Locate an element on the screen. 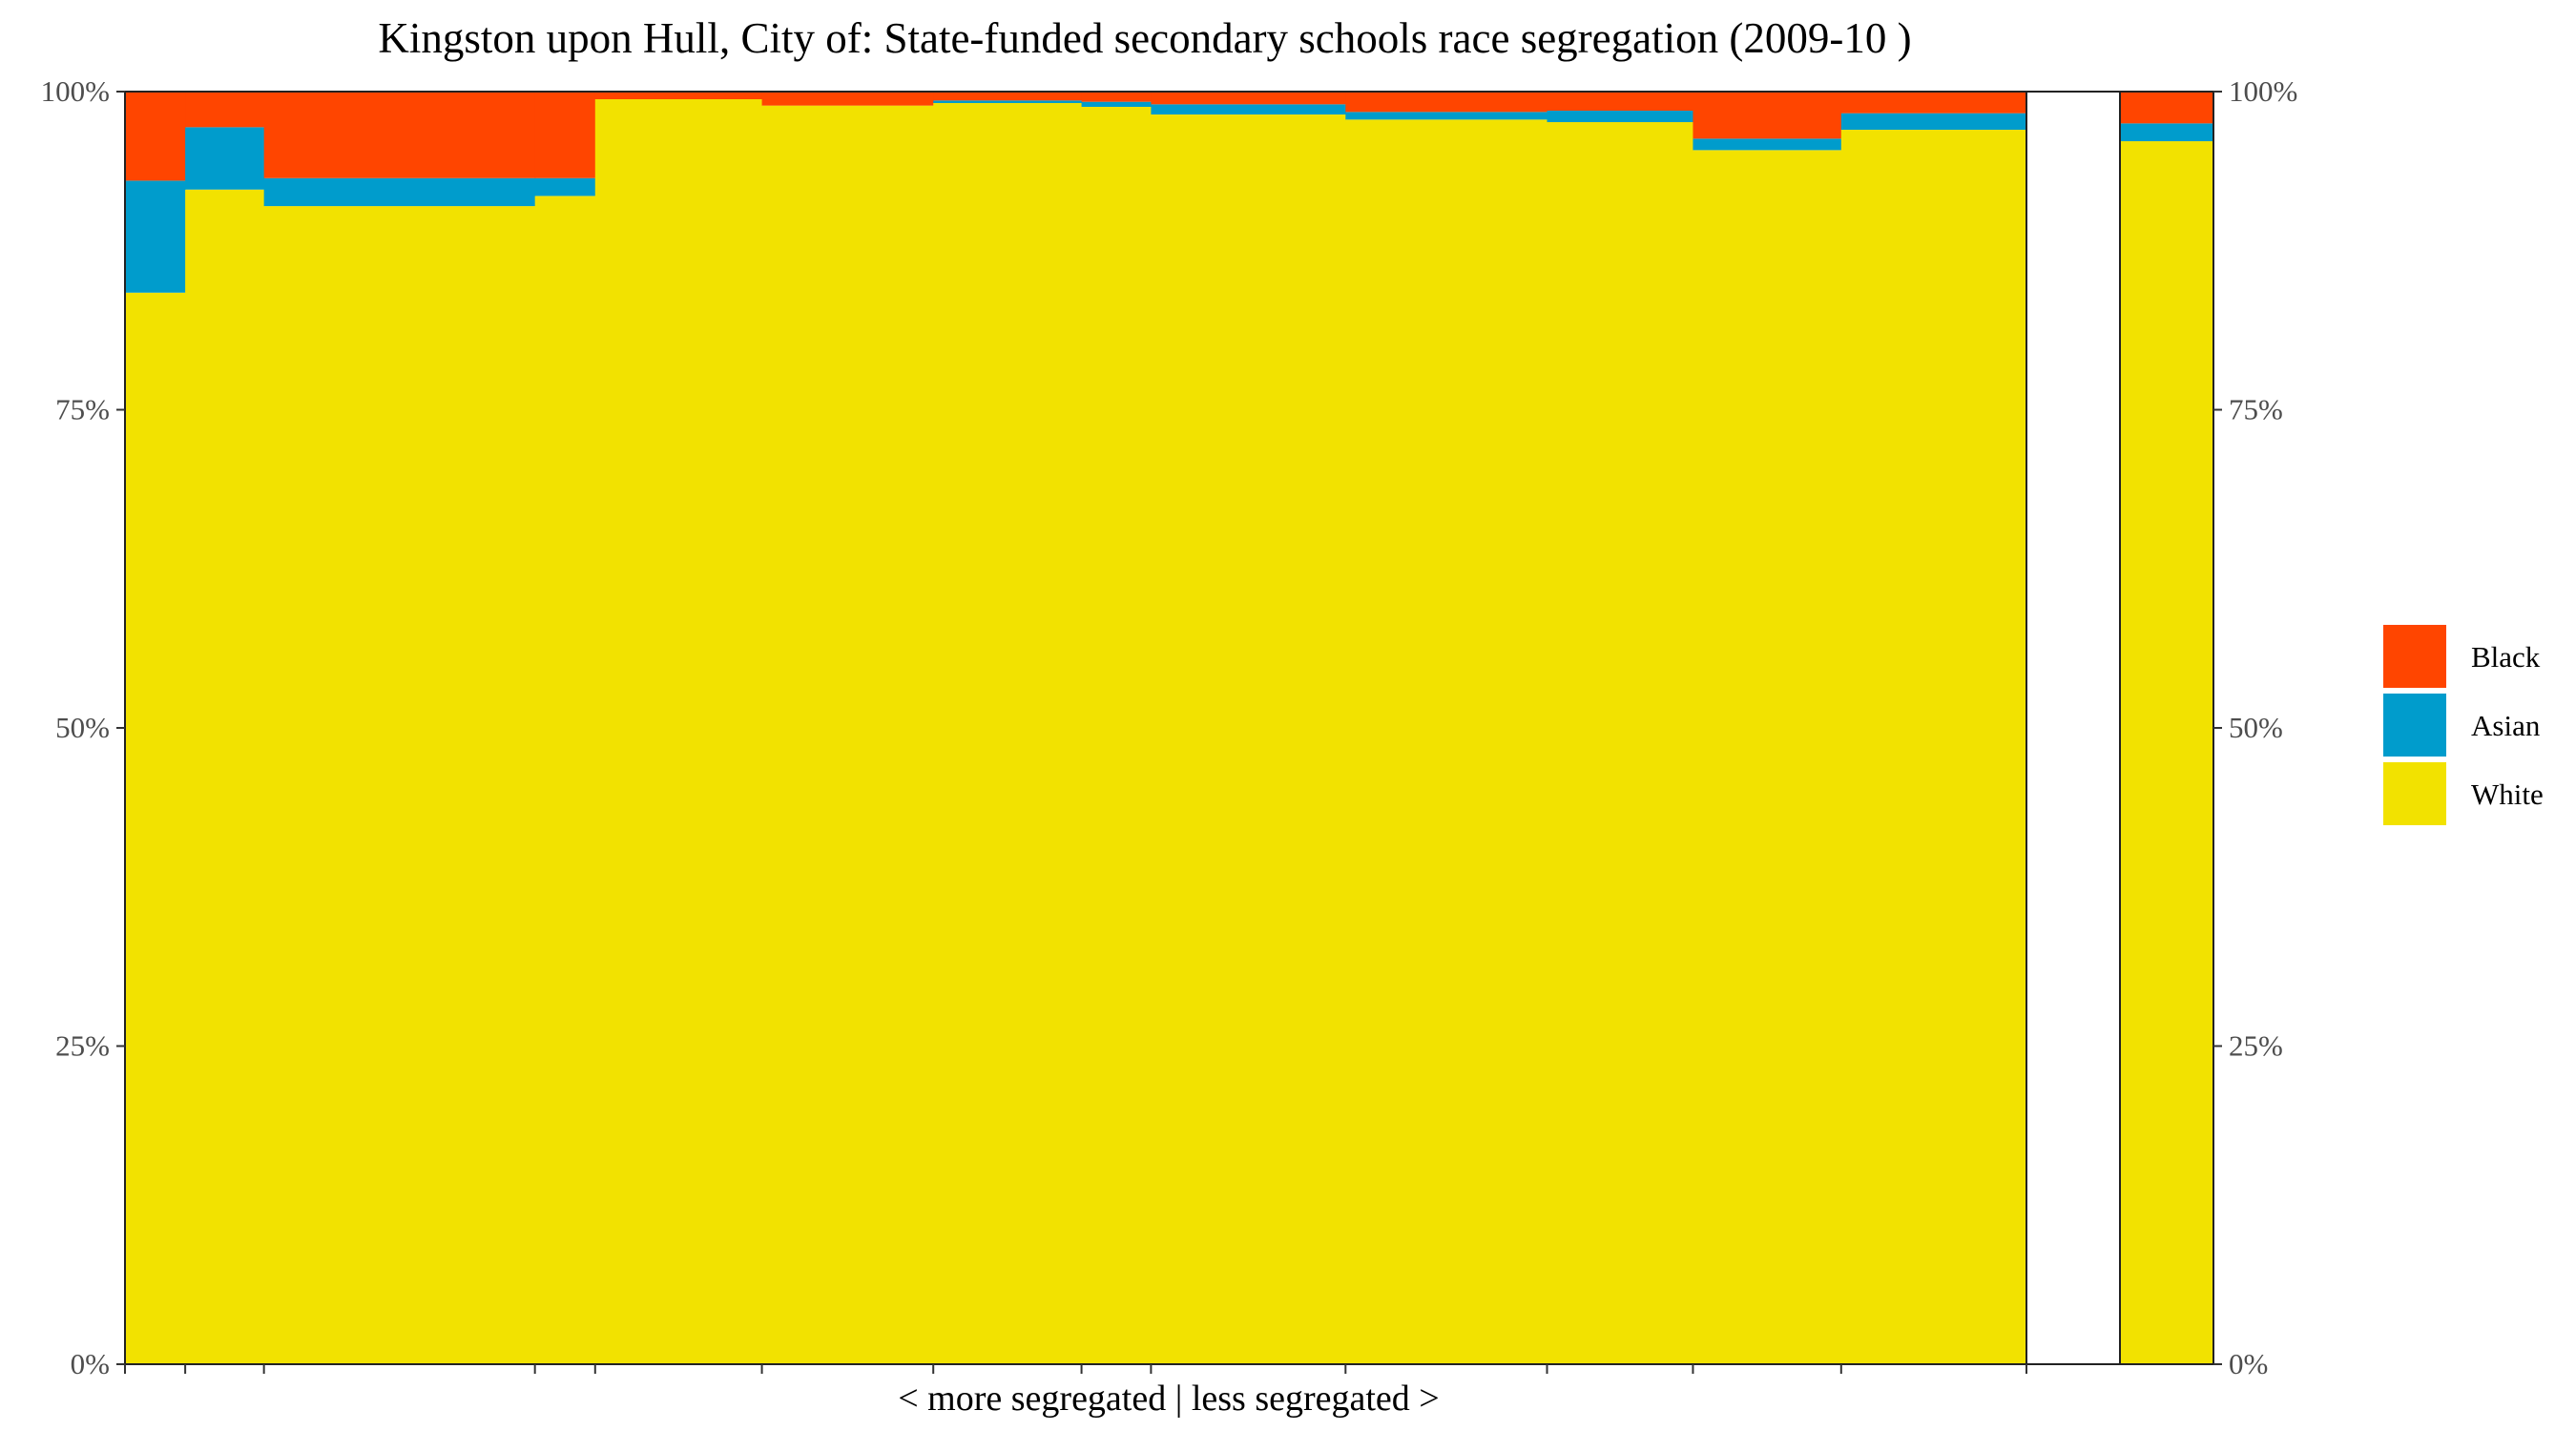 The height and width of the screenshot is (1431, 2576). legend-item-white: White is located at coordinates (2463, 793).